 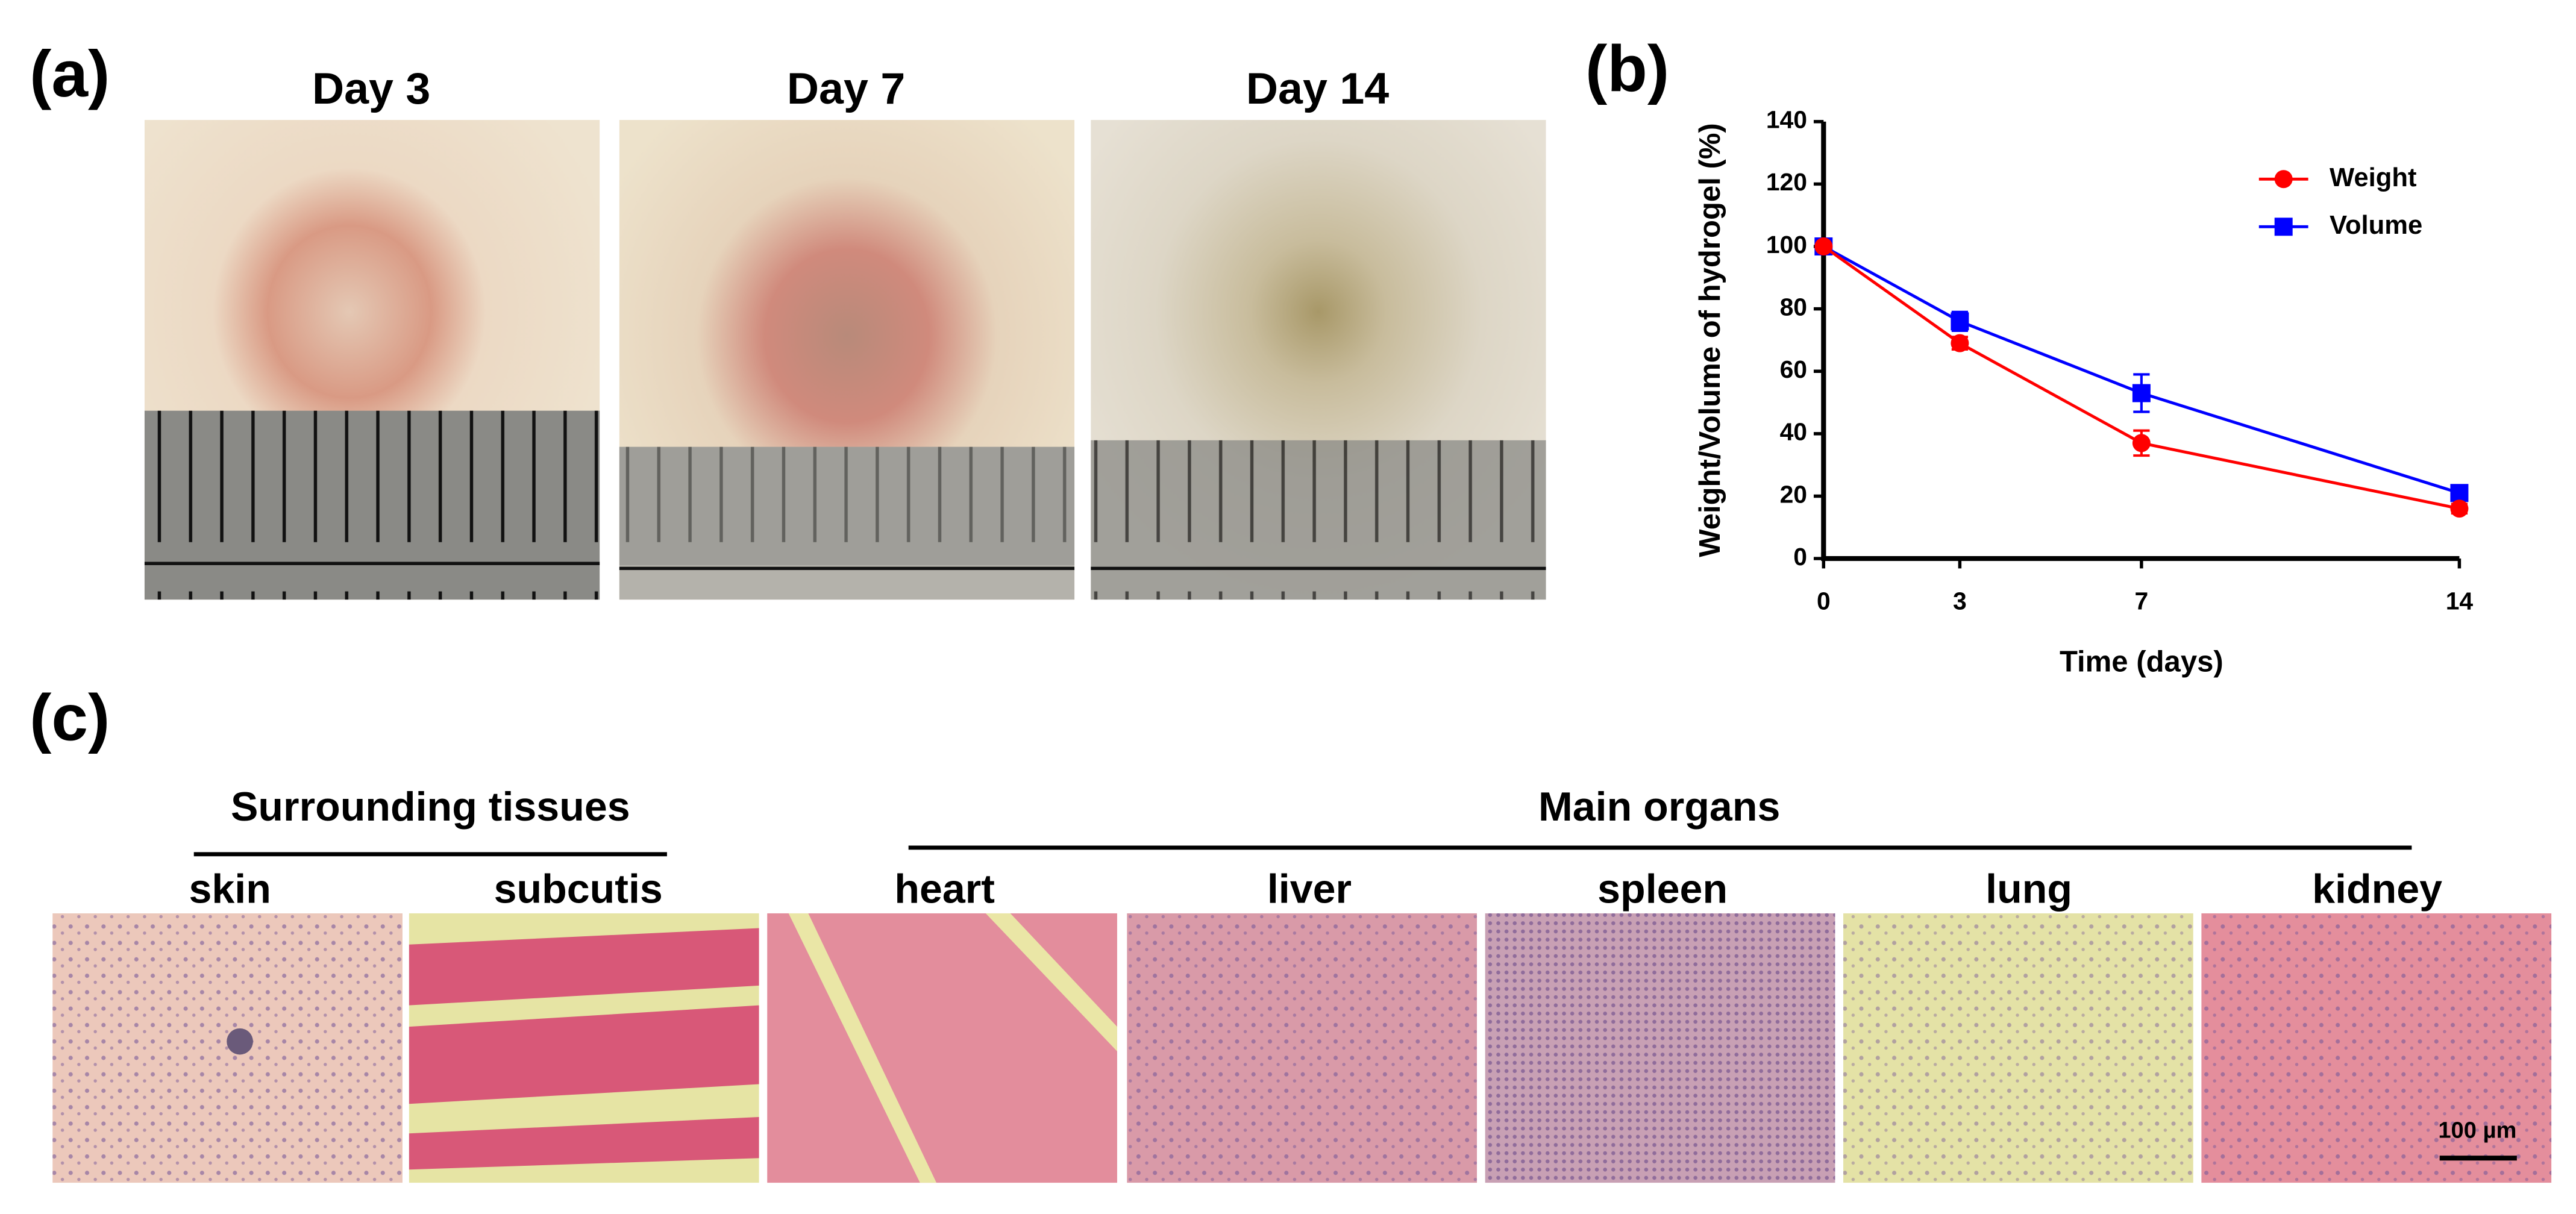 I want to click on photo-day3, so click(x=372, y=360).